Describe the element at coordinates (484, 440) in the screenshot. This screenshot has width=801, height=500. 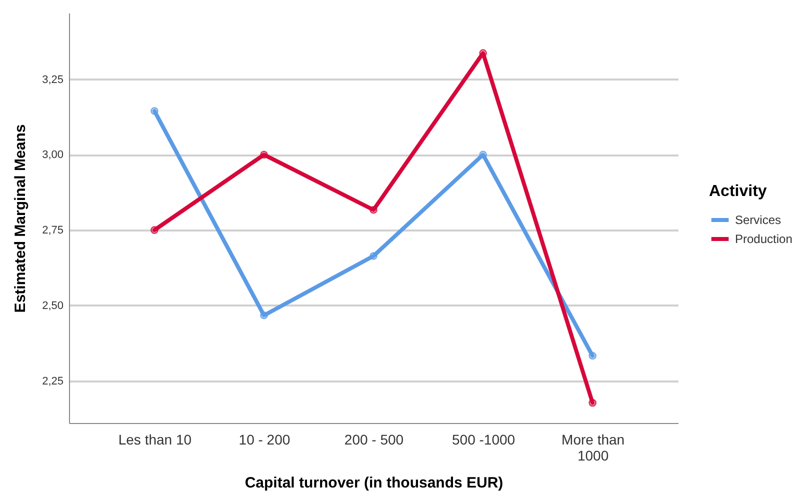
I see `x-tick-label: 500 -1000` at that location.